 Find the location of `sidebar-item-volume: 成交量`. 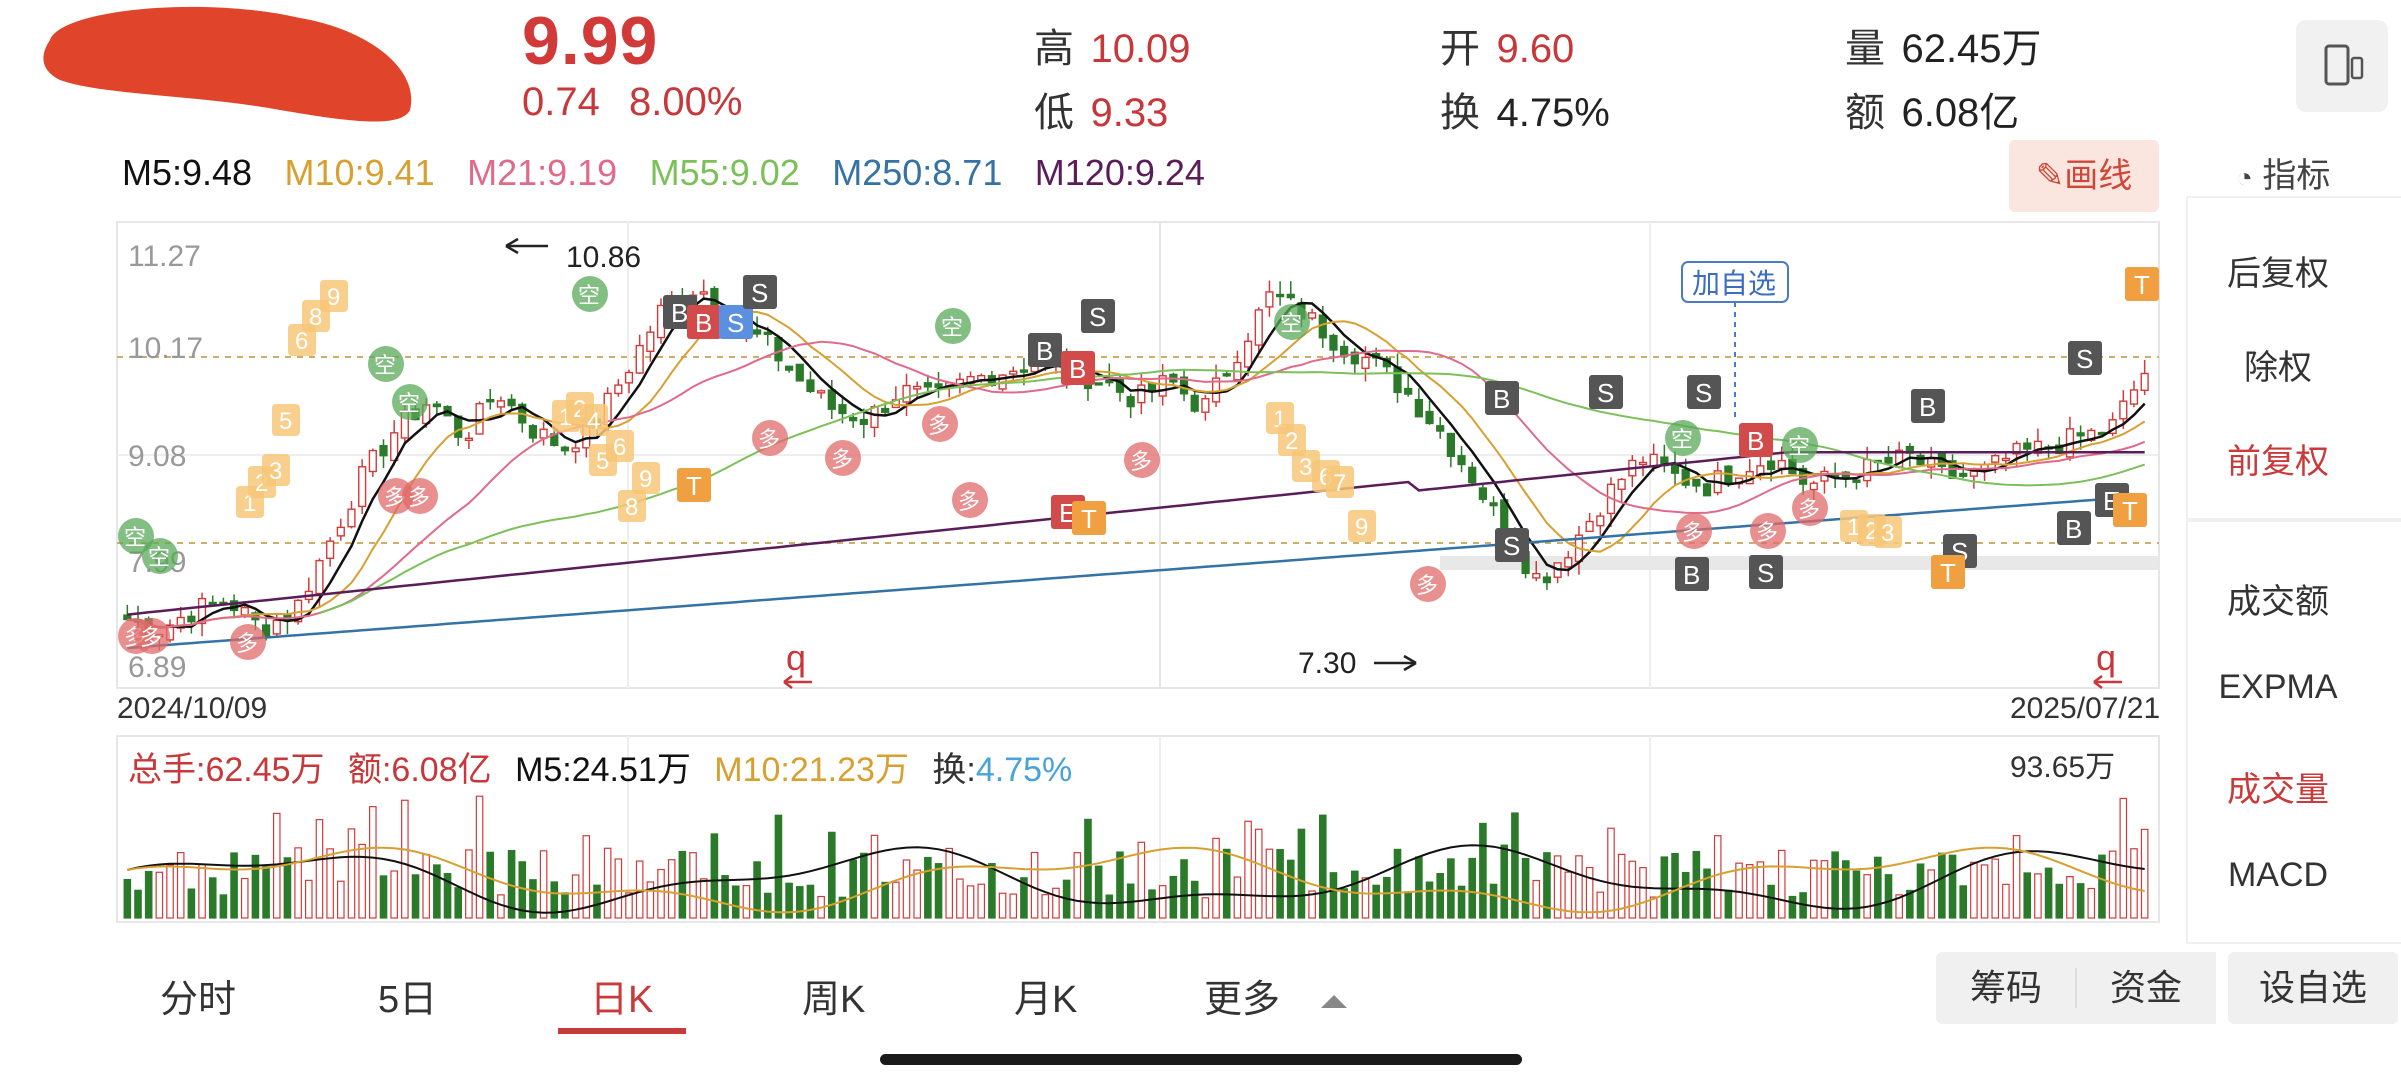

sidebar-item-volume: 成交量 is located at coordinates (2278, 790).